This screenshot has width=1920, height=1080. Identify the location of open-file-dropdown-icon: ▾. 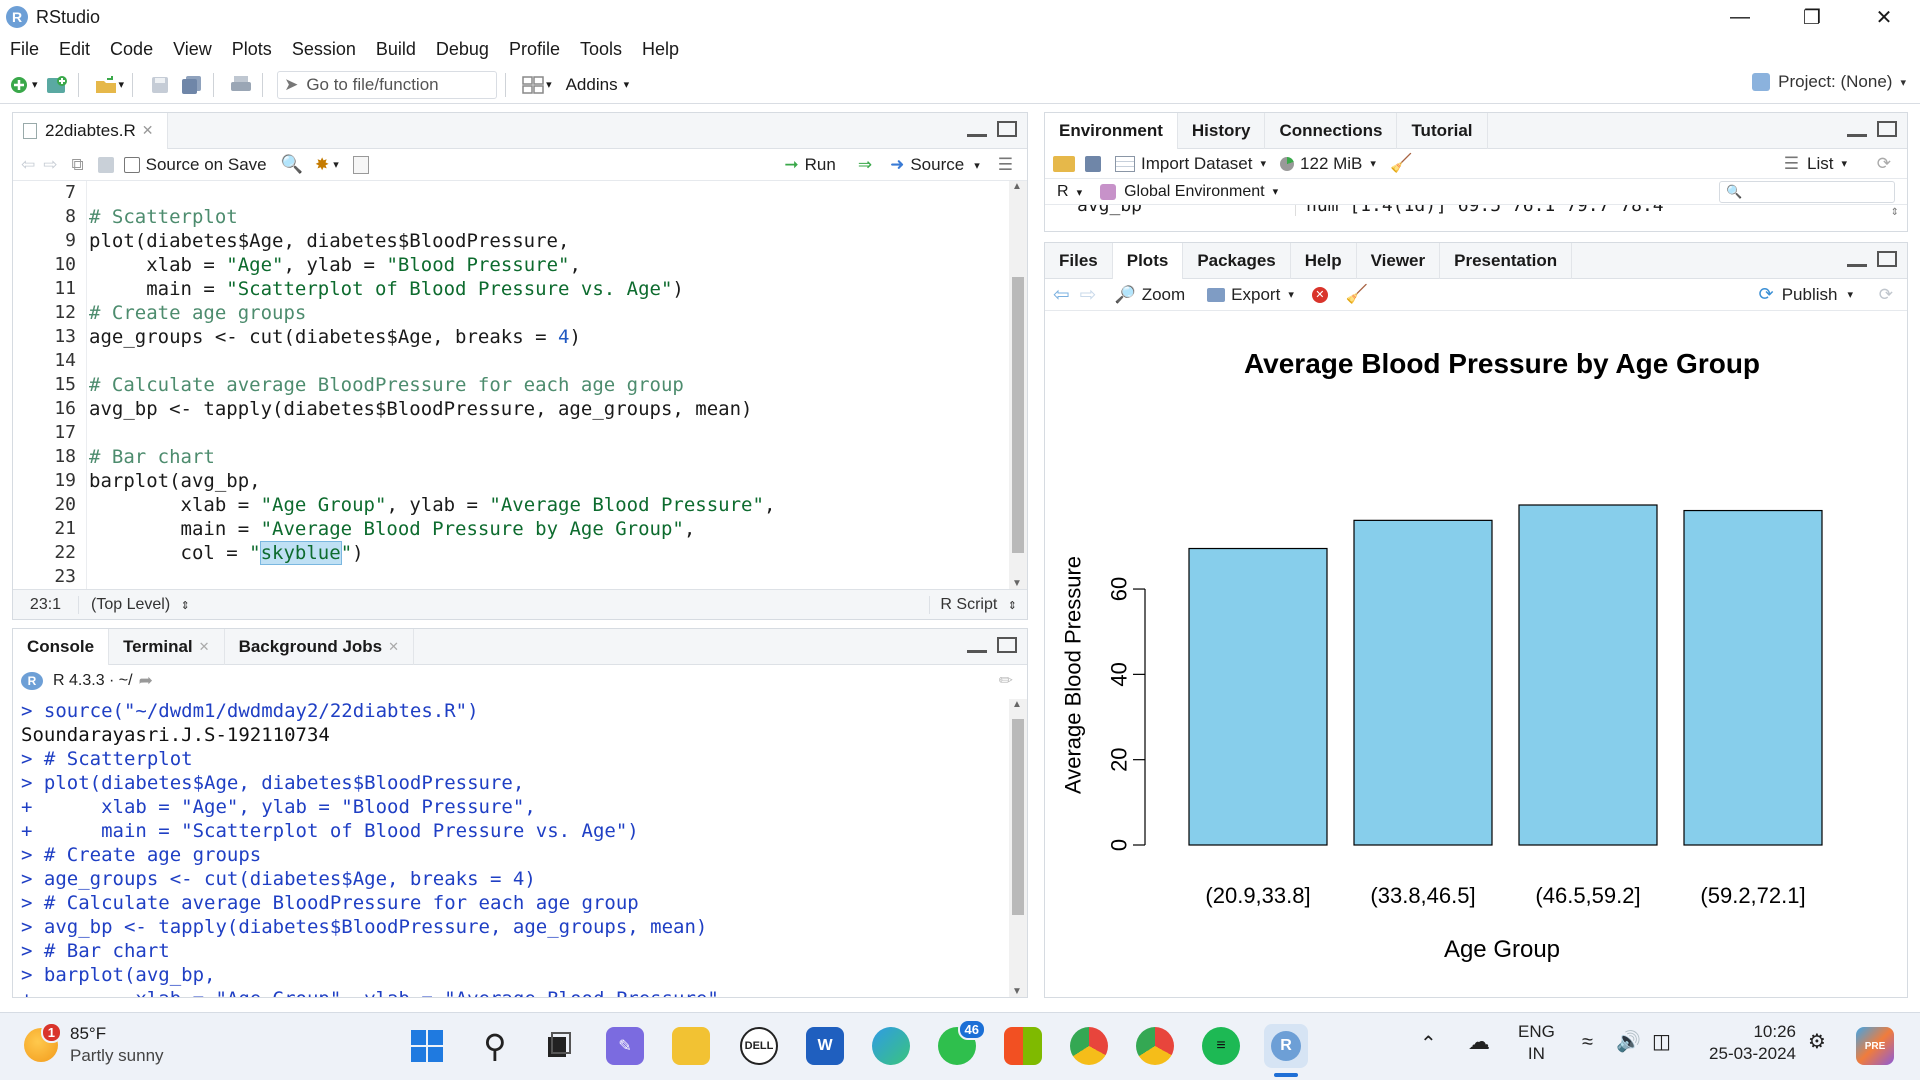
(121, 85).